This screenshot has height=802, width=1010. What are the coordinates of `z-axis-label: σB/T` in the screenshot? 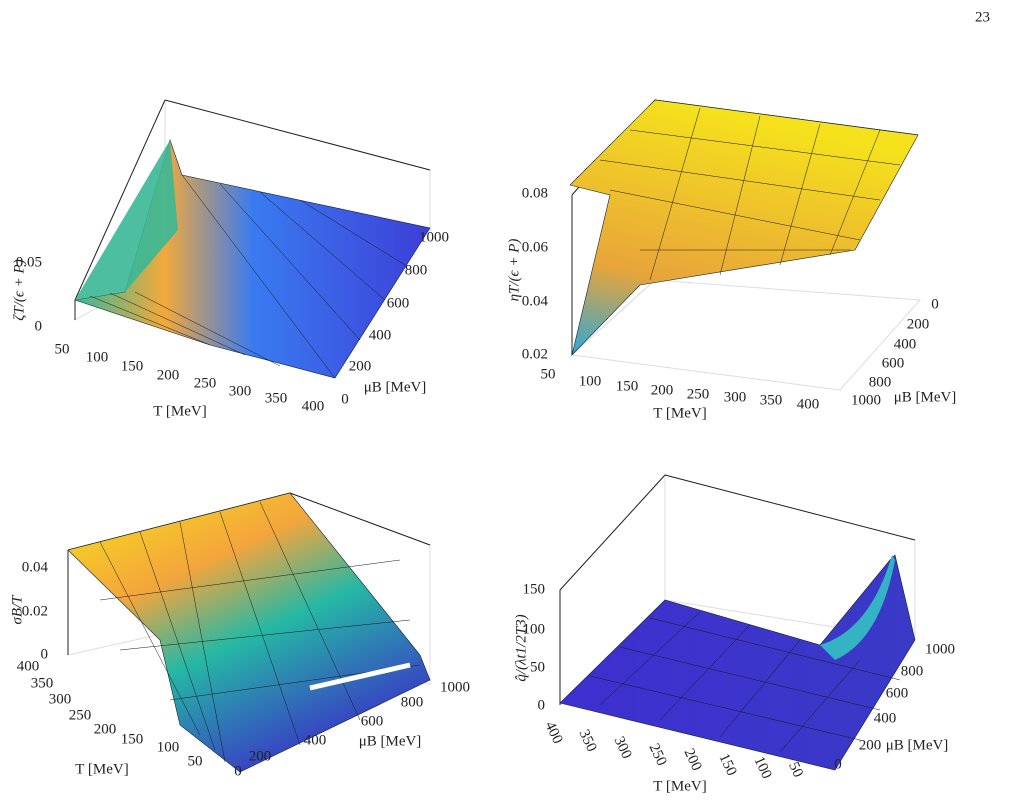 It's located at (17, 609).